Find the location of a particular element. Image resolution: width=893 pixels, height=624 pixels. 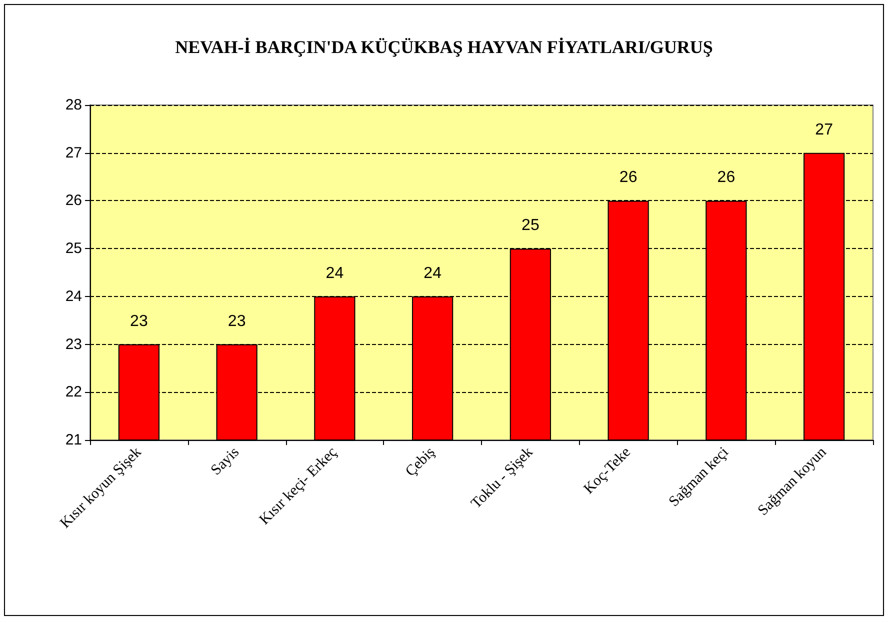

y-tick-label: 27 is located at coordinates (73, 153).